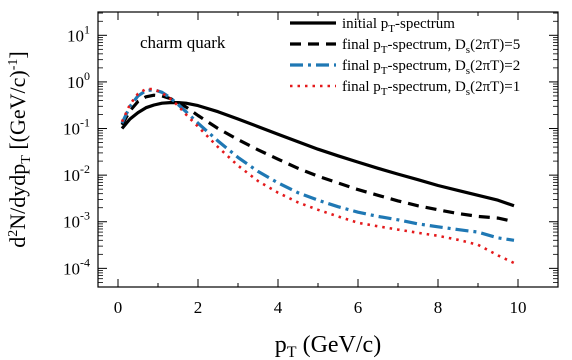 Image resolution: width=572 pixels, height=360 pixels. What do you see at coordinates (19, 149) in the screenshot?
I see `y-axis-label: d2N/dydpT [(GeV/c)-1]` at bounding box center [19, 149].